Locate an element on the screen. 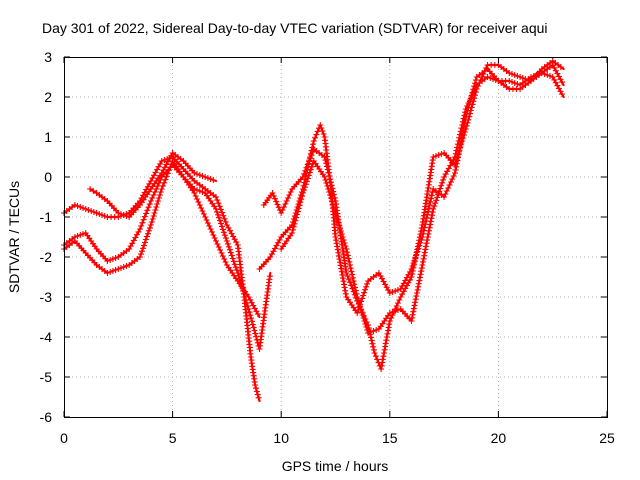 The width and height of the screenshot is (640, 480). y-tick-label: 2 is located at coordinates (48, 97).